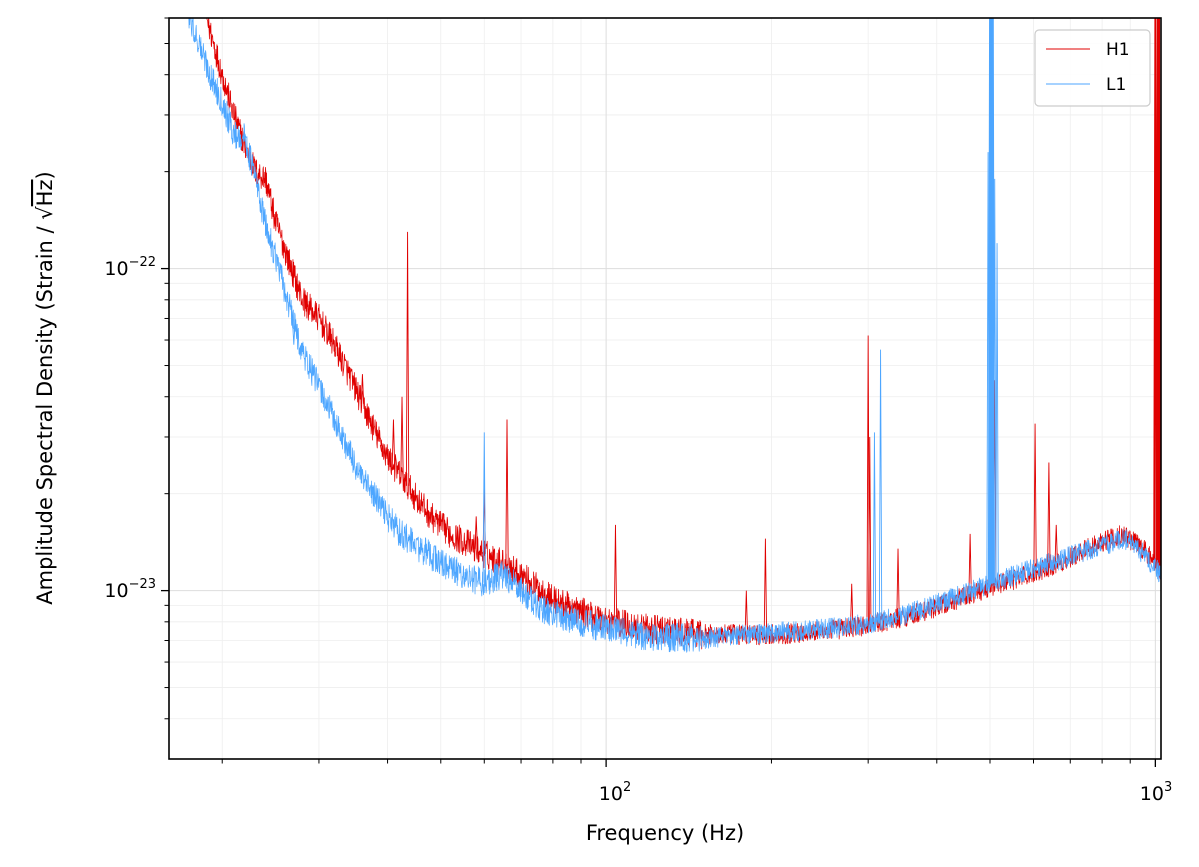 The image size is (1199, 867). What do you see at coordinates (1168, 787) in the screenshot?
I see `x-tick-label-1000-exp: 3` at bounding box center [1168, 787].